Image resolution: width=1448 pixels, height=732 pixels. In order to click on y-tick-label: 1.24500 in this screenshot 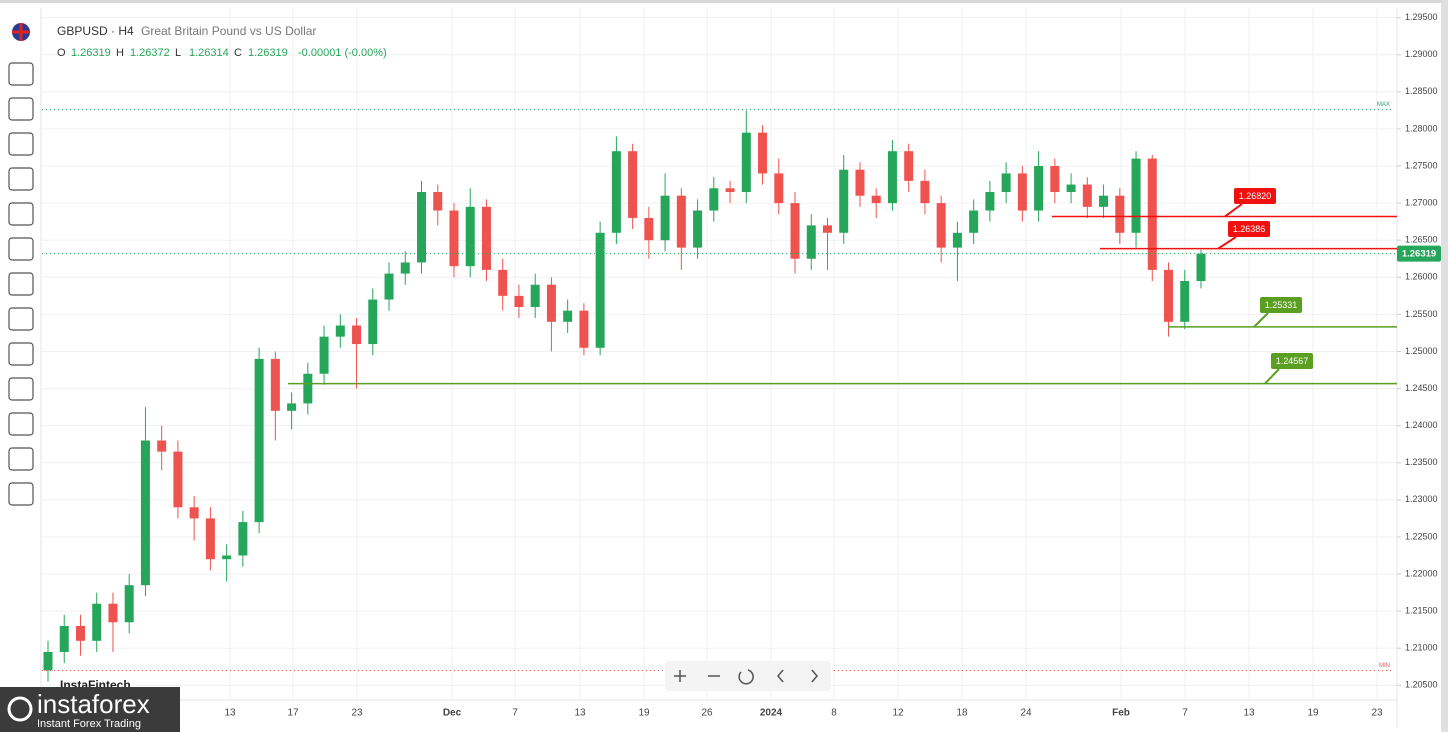, I will do `click(1421, 388)`.